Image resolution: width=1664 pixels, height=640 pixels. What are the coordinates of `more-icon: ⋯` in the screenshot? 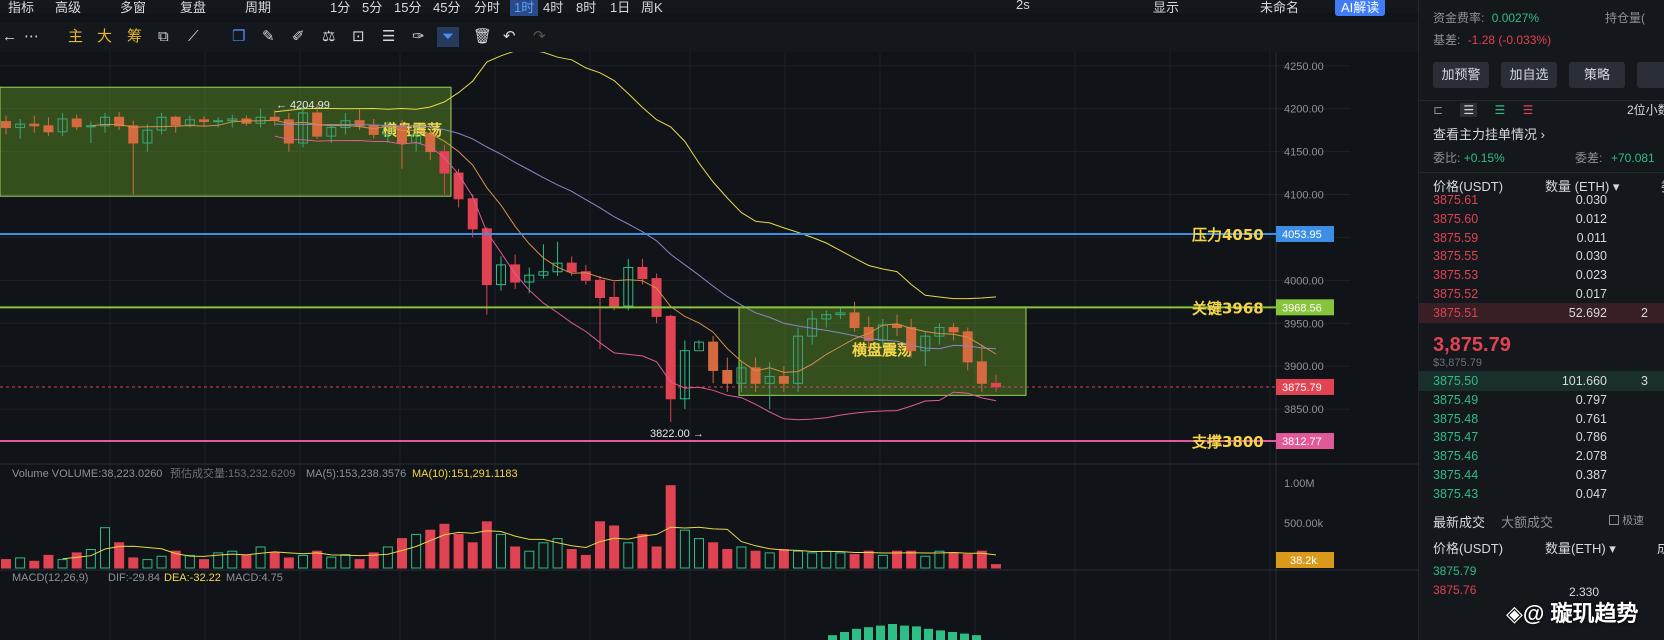 It's located at (31, 36).